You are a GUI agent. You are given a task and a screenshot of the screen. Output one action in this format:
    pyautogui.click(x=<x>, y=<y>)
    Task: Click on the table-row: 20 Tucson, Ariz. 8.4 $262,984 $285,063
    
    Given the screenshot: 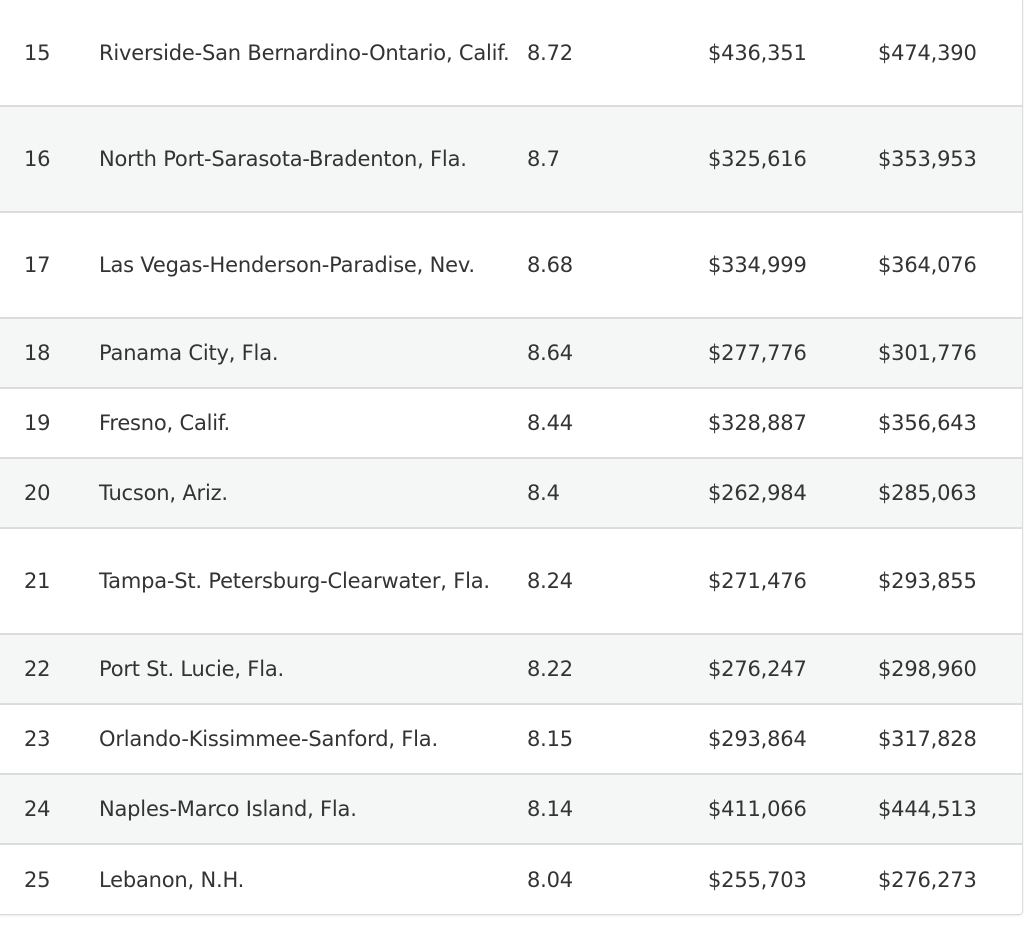 What is the action you would take?
    pyautogui.click(x=511, y=493)
    